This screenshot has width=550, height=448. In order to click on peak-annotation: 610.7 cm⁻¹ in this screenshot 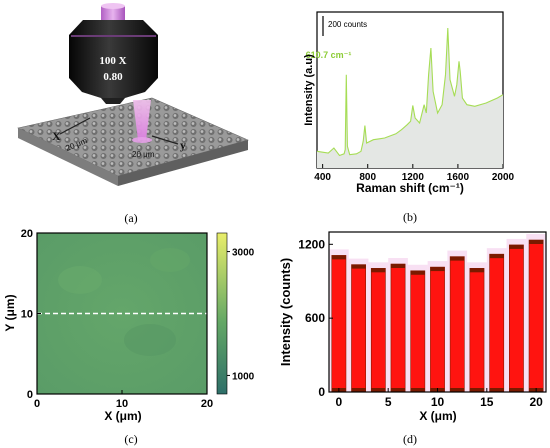, I will do `click(329, 55)`.